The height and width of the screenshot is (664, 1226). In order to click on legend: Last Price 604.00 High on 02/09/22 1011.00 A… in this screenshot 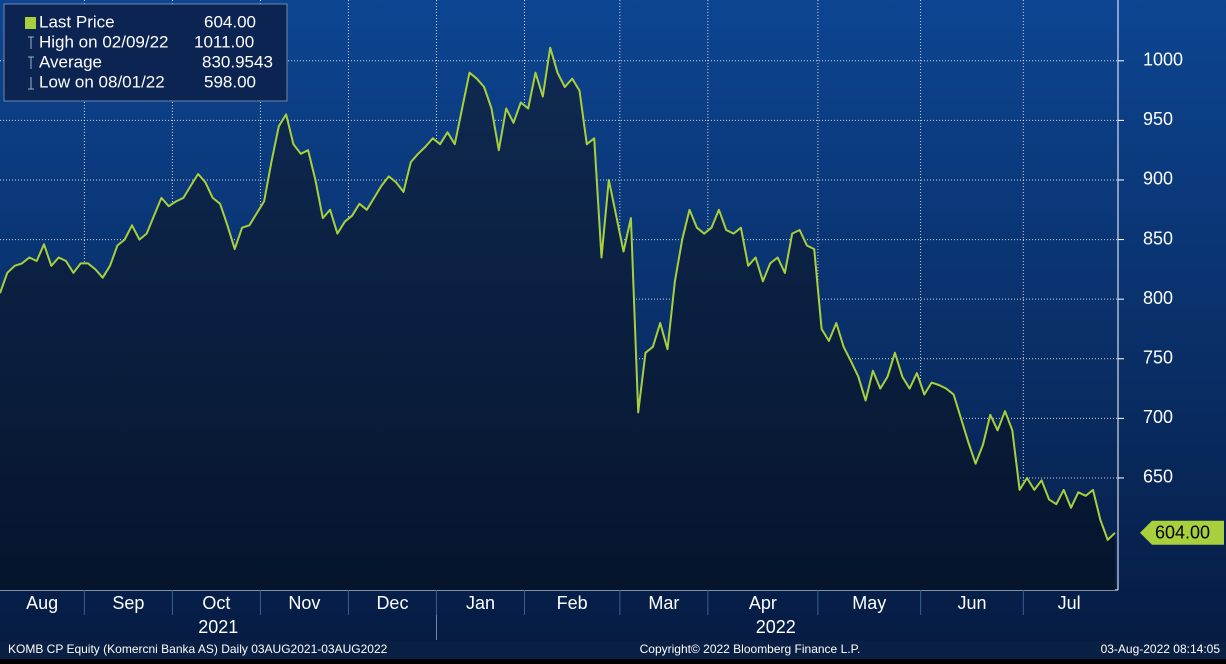, I will do `click(145, 52)`.